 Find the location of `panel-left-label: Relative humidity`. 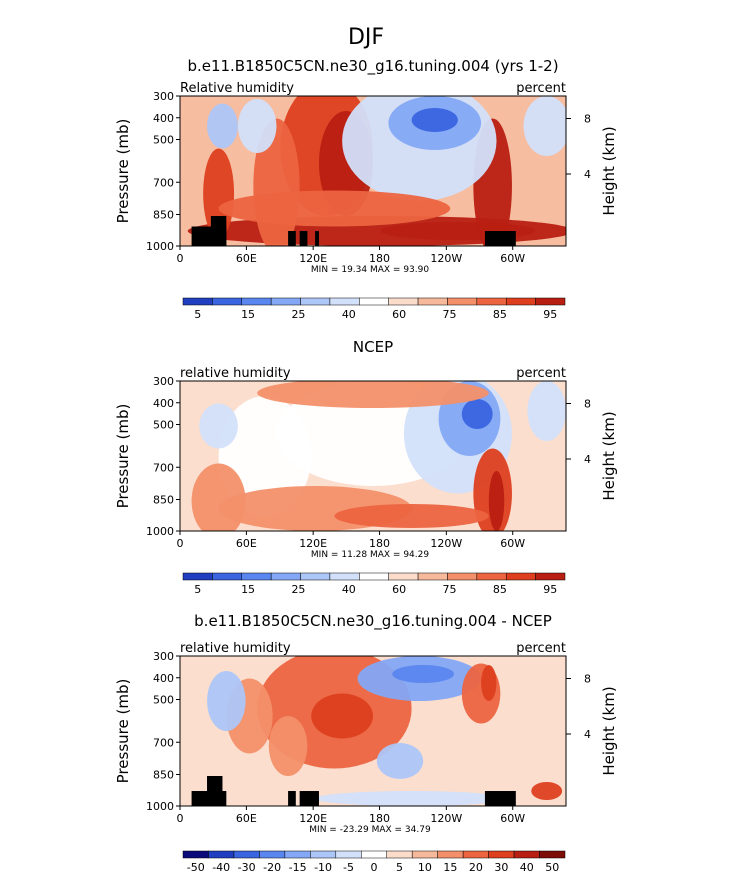

panel-left-label: Relative humidity is located at coordinates (237, 88).